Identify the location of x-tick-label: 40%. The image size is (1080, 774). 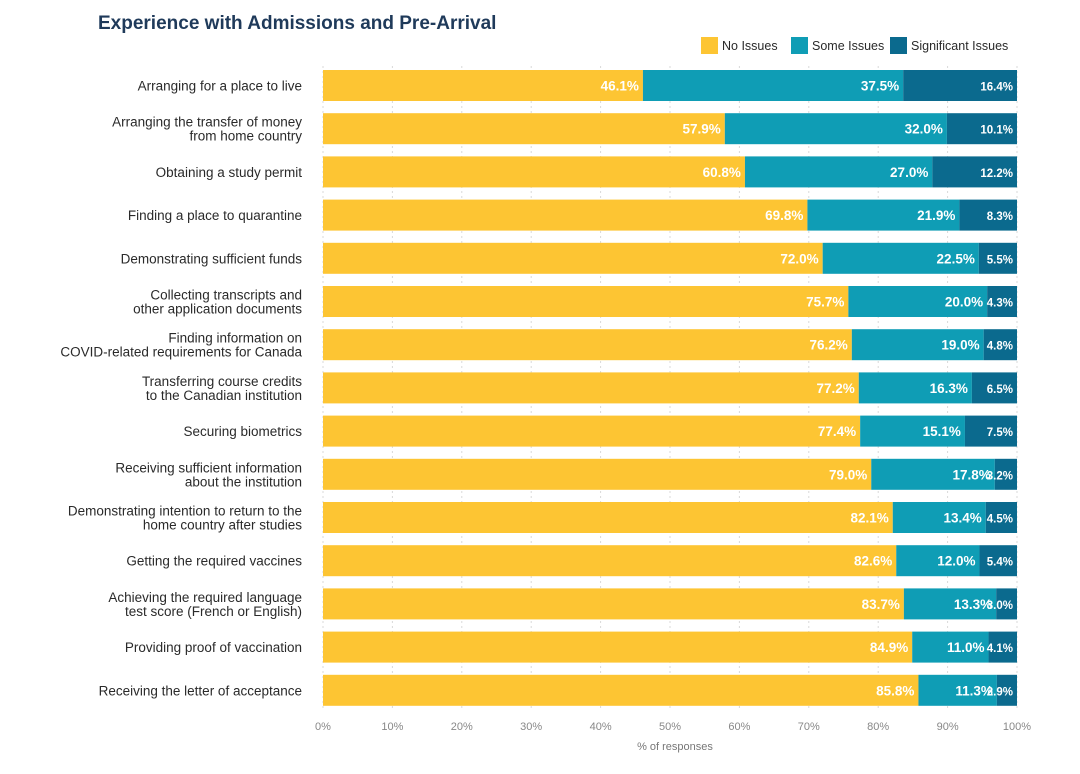
(601, 727).